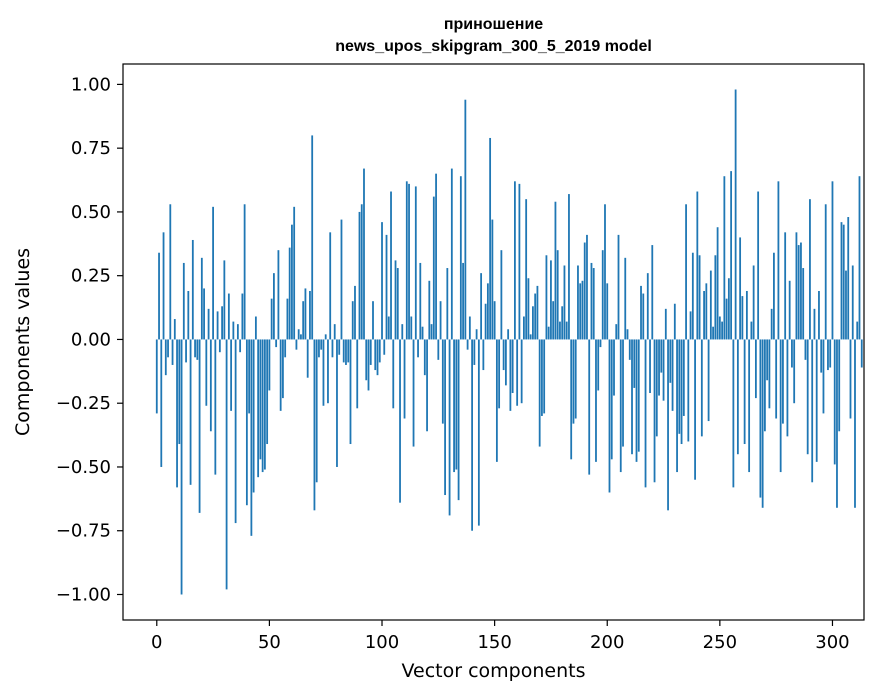 This screenshot has width=880, height=696. What do you see at coordinates (493, 46) in the screenshot?
I see `chart-title-line2: news_upos_skipgram_300_5_2019 model` at bounding box center [493, 46].